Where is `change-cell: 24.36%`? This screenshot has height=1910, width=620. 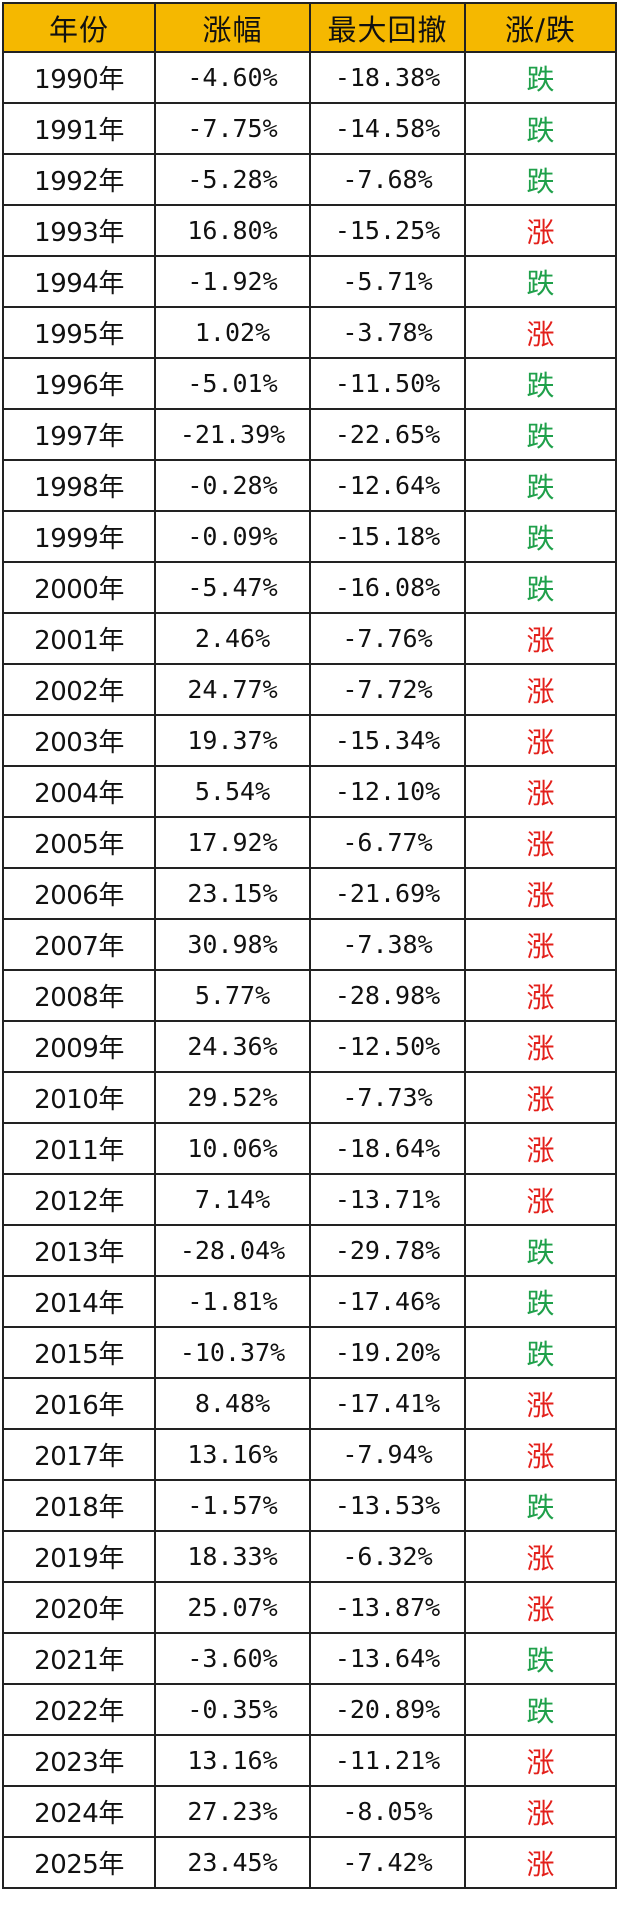
change-cell: 24.36% is located at coordinates (232, 1046).